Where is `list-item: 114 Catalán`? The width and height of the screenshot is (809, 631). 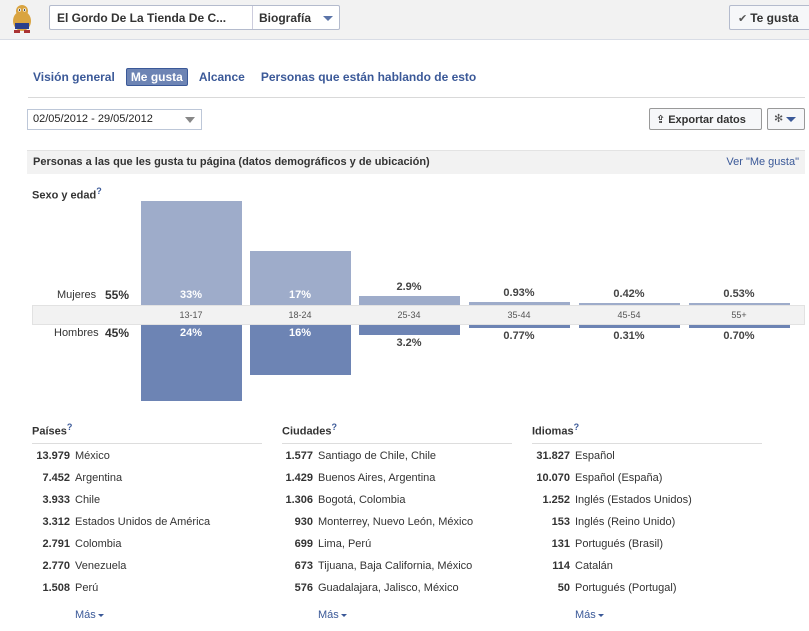 list-item: 114 Catalán is located at coordinates (647, 566).